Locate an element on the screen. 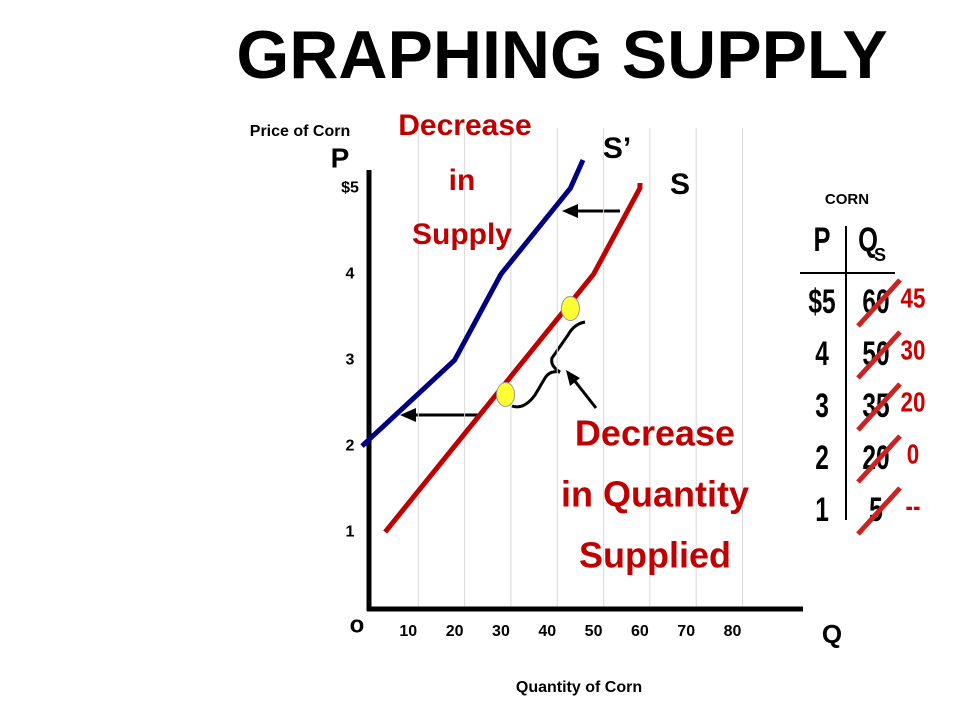 The width and height of the screenshot is (960, 720). new-quantity-cell: 0 is located at coordinates (913, 454).